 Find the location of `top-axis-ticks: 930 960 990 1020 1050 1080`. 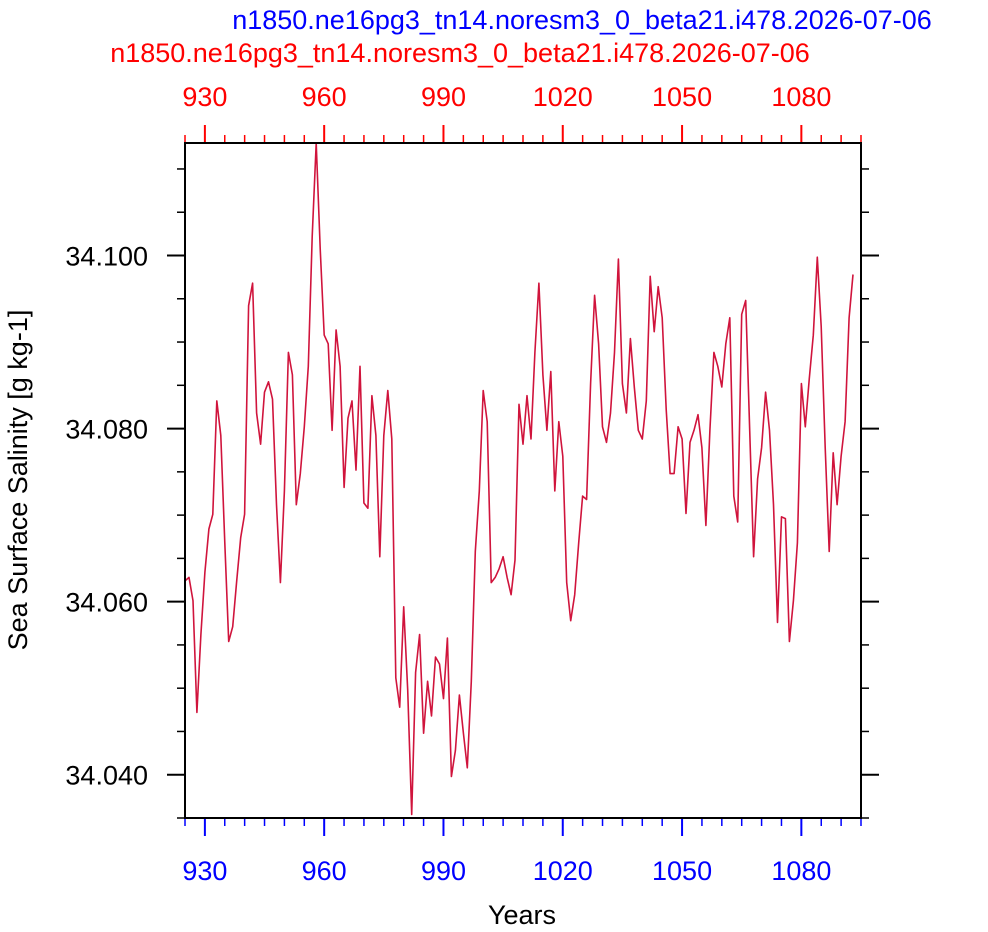

top-axis-ticks: 930 960 990 1020 1050 1080 is located at coordinates (522, 112).